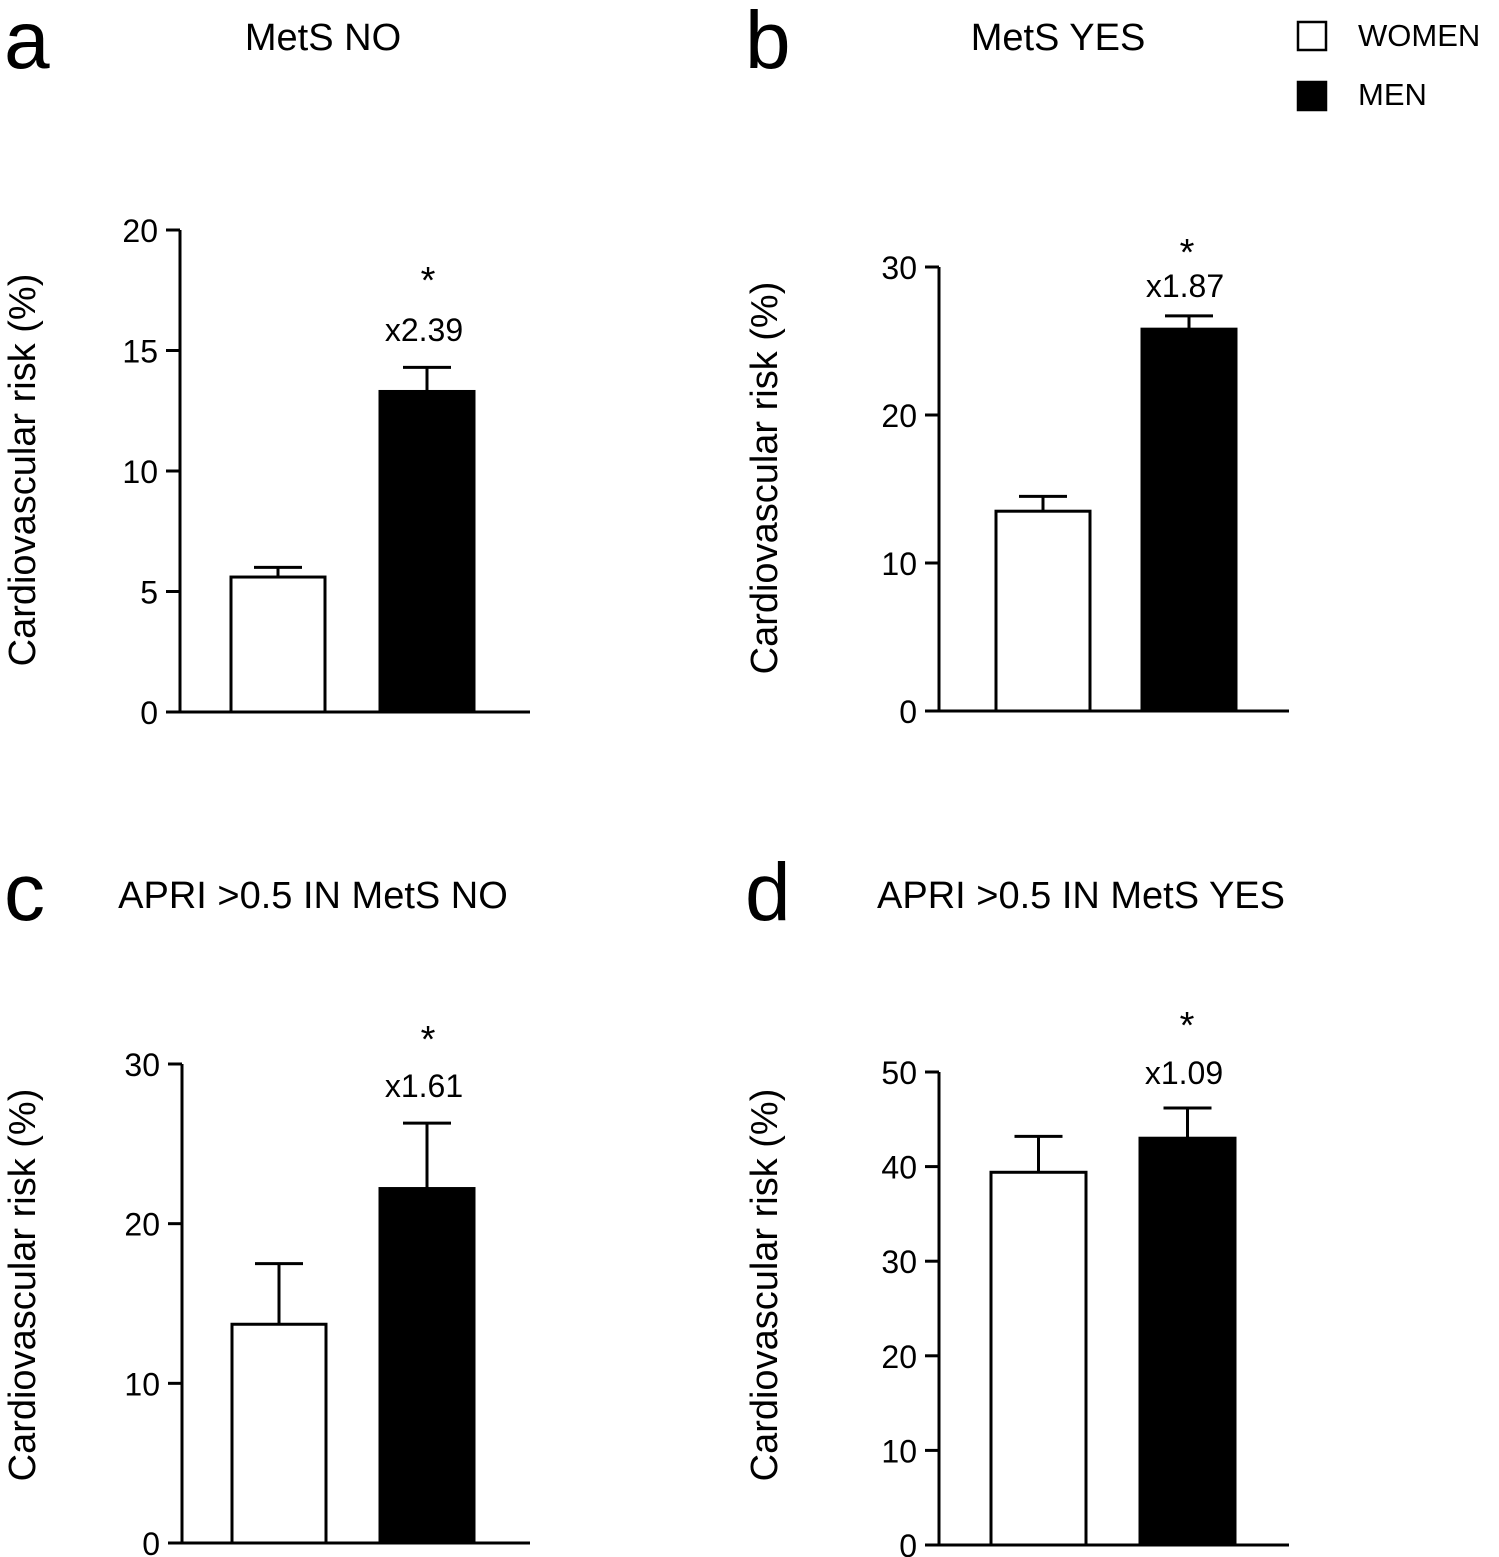 Image resolution: width=1499 pixels, height=1557 pixels. What do you see at coordinates (1185, 286) in the screenshot?
I see `ratio-label: x1.87` at bounding box center [1185, 286].